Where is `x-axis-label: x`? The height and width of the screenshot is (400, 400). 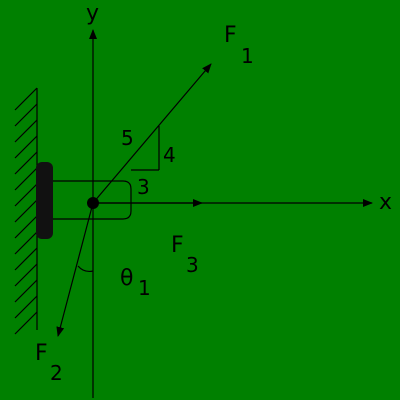
x-axis-label: x is located at coordinates (385, 202).